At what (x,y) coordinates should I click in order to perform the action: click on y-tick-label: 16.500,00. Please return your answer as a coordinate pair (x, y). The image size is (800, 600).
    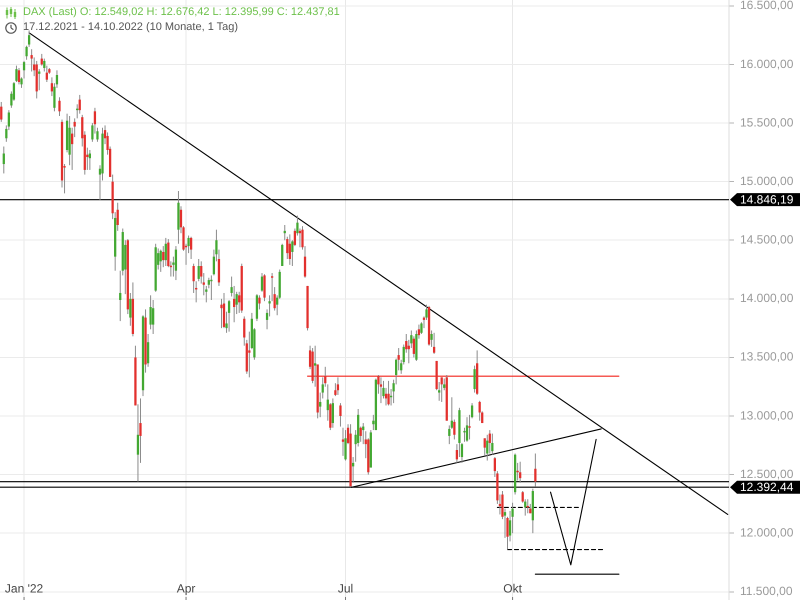
    Looking at the image, I should click on (767, 6).